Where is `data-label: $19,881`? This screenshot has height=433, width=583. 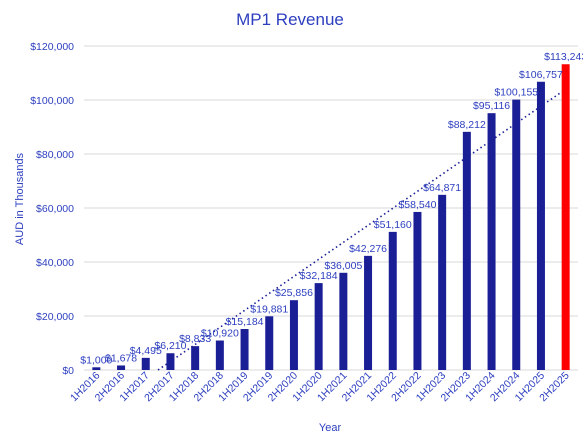
data-label: $19,881 is located at coordinates (269, 309).